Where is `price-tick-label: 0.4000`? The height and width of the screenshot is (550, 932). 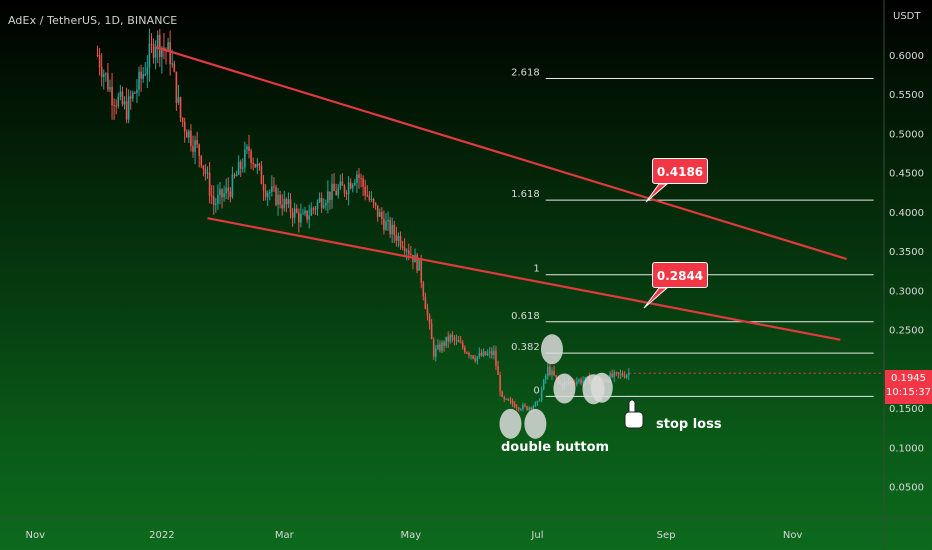 price-tick-label: 0.4000 is located at coordinates (906, 213).